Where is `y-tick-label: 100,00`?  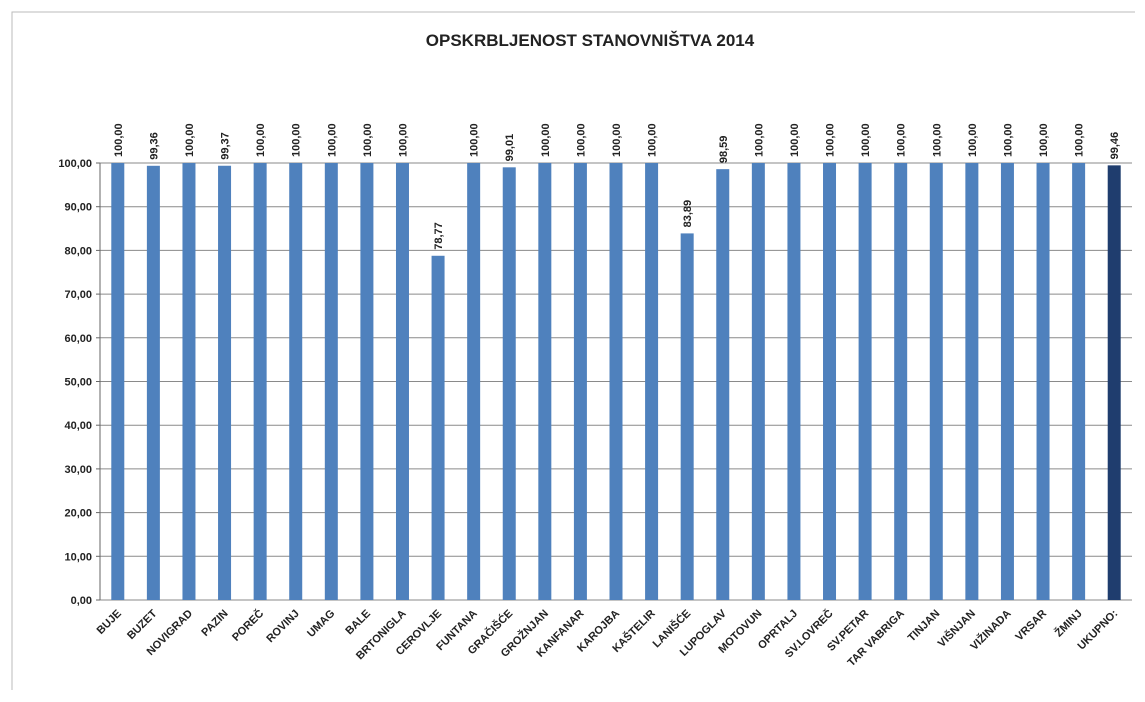
y-tick-label: 100,00 is located at coordinates (75, 164).